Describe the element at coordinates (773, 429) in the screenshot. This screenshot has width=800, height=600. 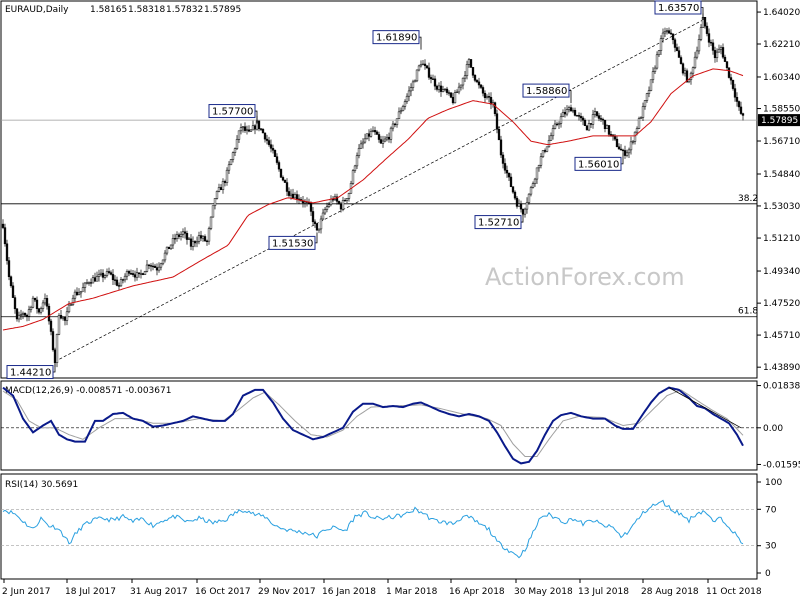
I see `macd-axis-label: 0.00` at that location.